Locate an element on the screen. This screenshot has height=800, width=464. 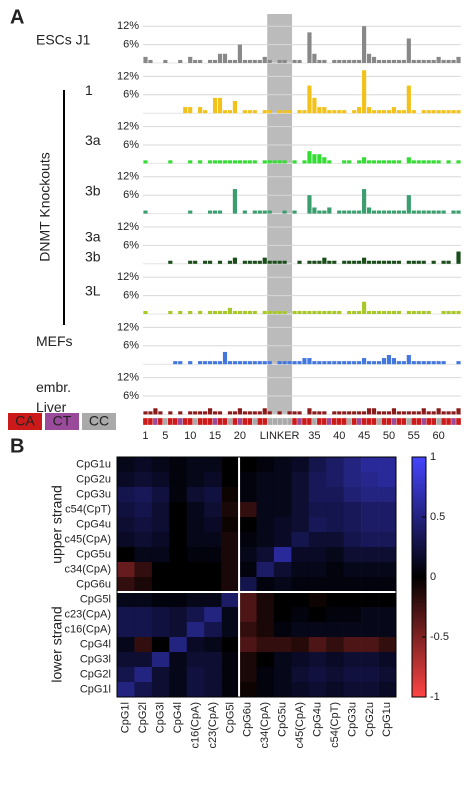
column-label: CpG2l is located at coordinates (143, 717).